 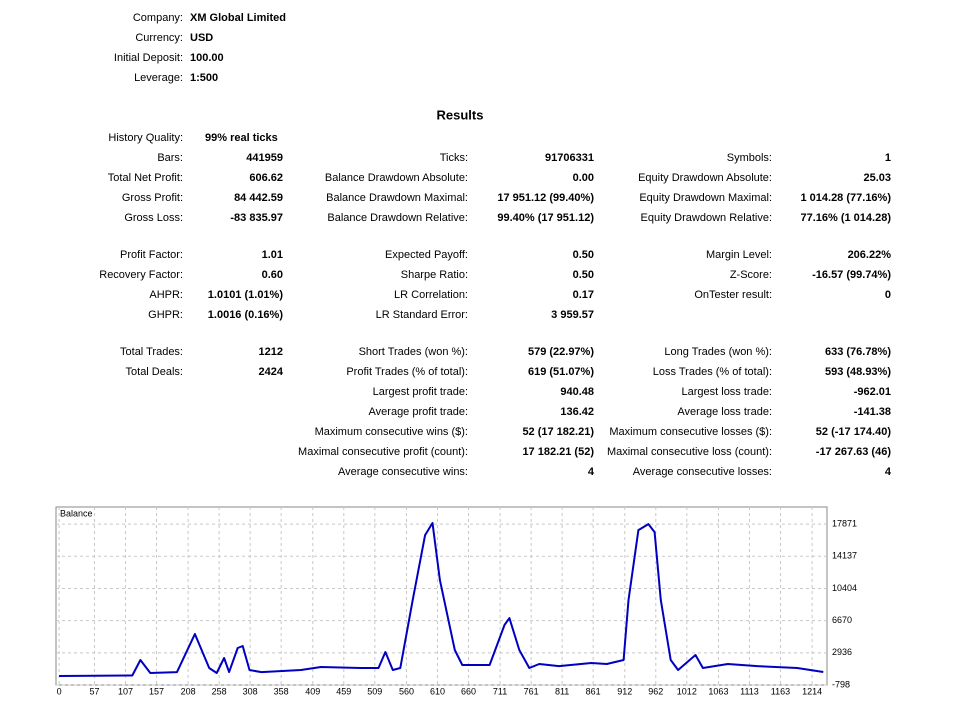 I want to click on value: 441959, so click(x=264, y=158).